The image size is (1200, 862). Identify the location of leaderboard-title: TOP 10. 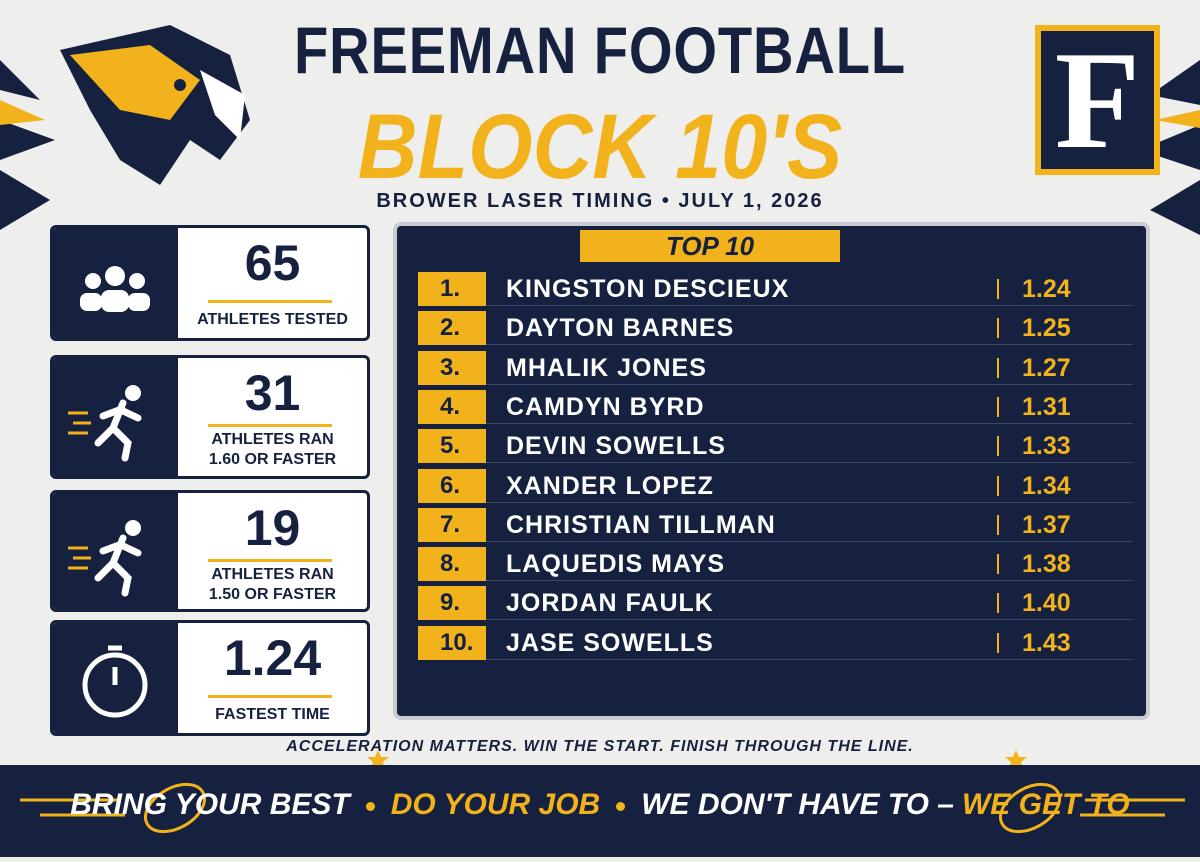
(710, 246).